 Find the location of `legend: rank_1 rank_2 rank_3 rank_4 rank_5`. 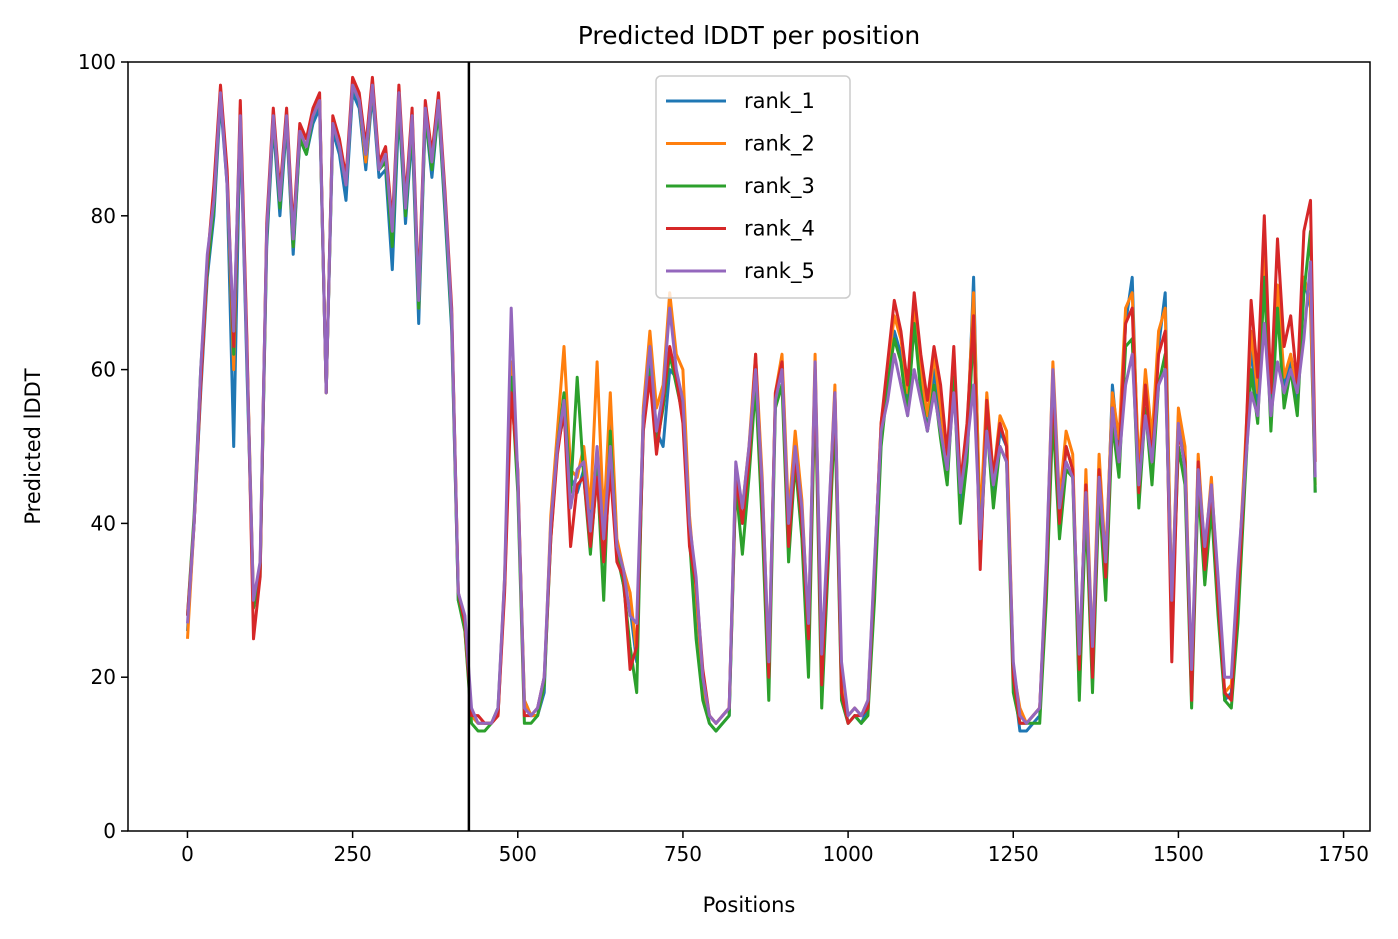

legend: rank_1 rank_2 rank_3 rank_4 rank_5 is located at coordinates (753, 187).